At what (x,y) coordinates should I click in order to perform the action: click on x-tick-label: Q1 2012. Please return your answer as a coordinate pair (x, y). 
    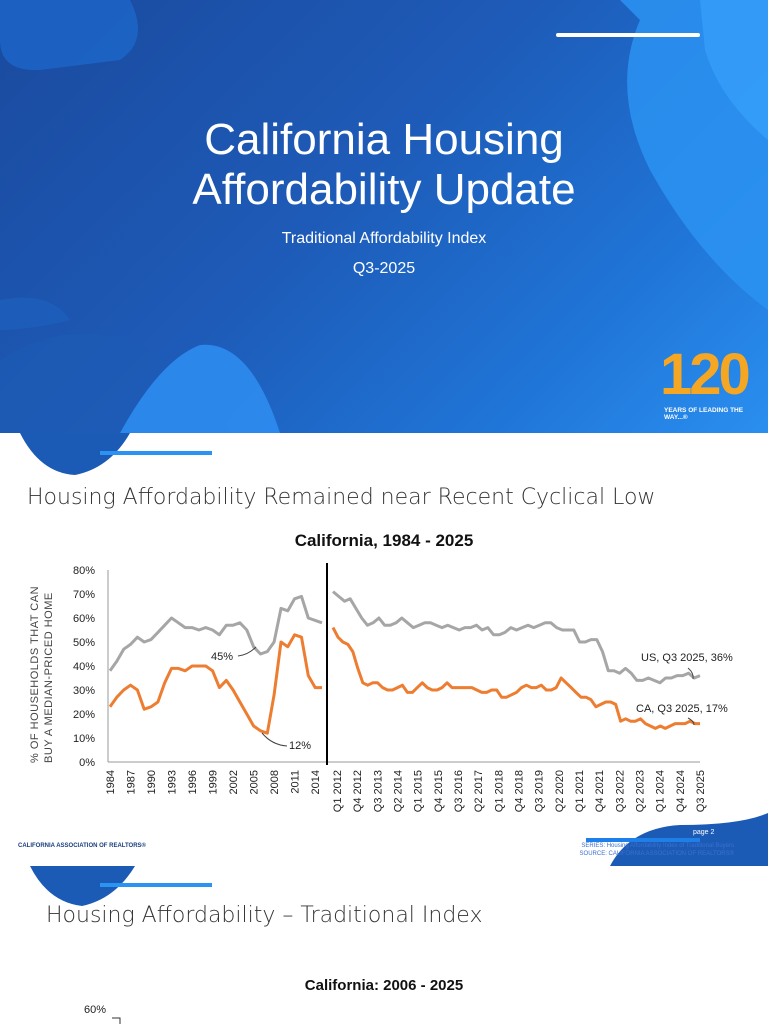
    Looking at the image, I should click on (338, 791).